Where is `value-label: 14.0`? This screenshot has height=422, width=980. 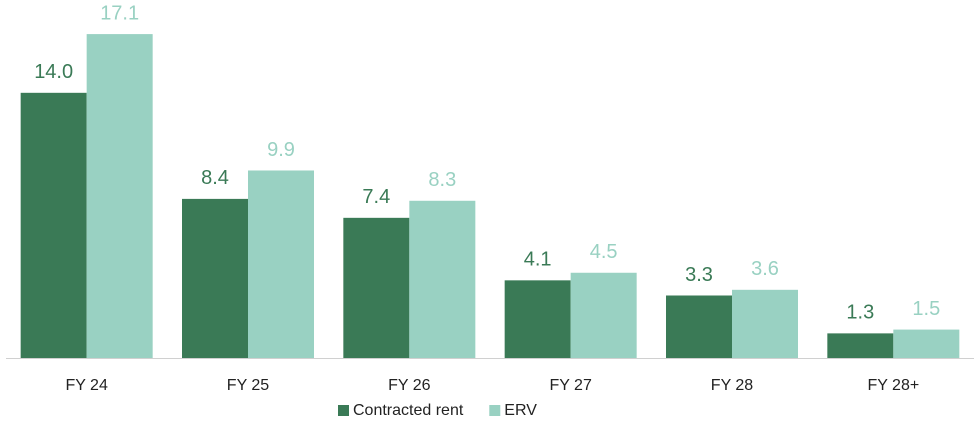 value-label: 14.0 is located at coordinates (53, 72).